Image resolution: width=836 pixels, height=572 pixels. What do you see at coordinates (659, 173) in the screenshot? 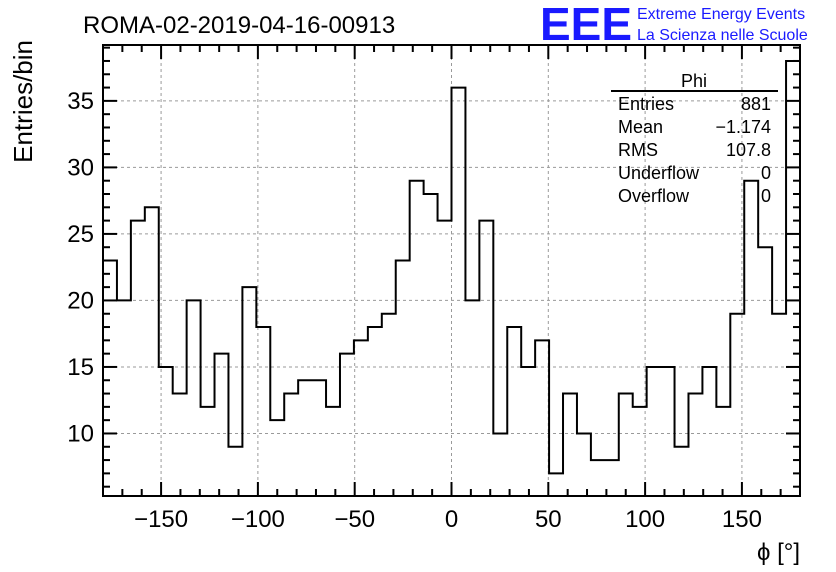
I see `stats-label-underflow: Underflow` at bounding box center [659, 173].